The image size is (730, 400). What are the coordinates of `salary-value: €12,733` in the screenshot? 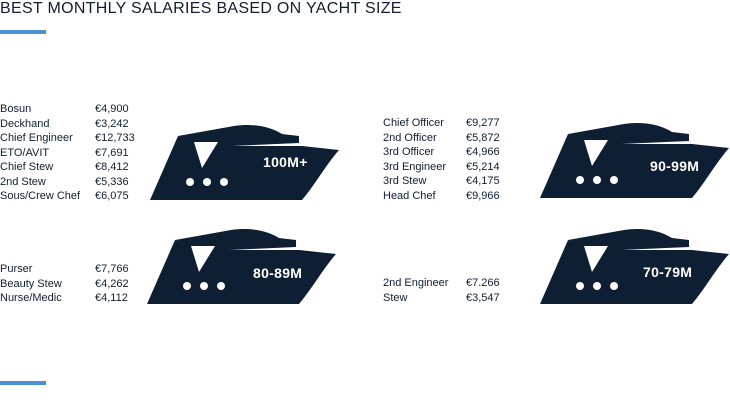 It's located at (115, 138).